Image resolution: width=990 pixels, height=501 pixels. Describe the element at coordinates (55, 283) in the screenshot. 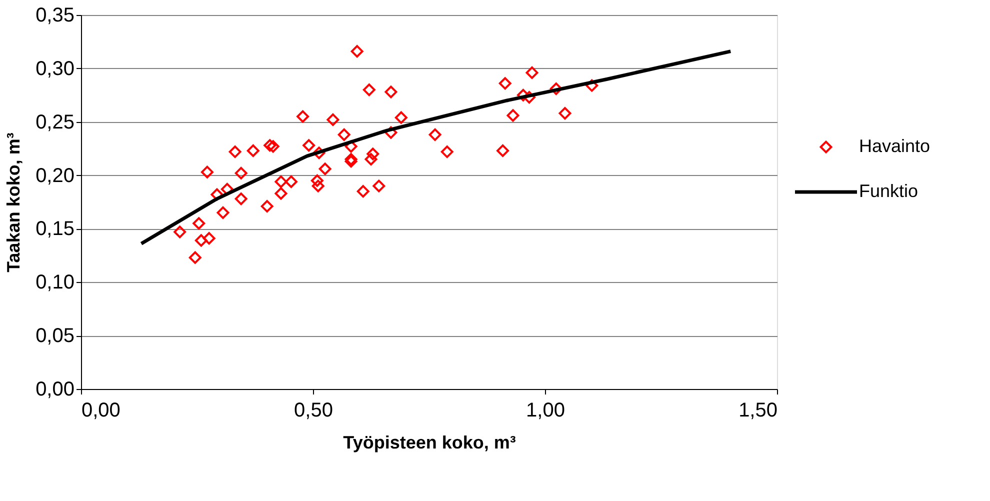

I see `y-tick-label: 0,10` at that location.